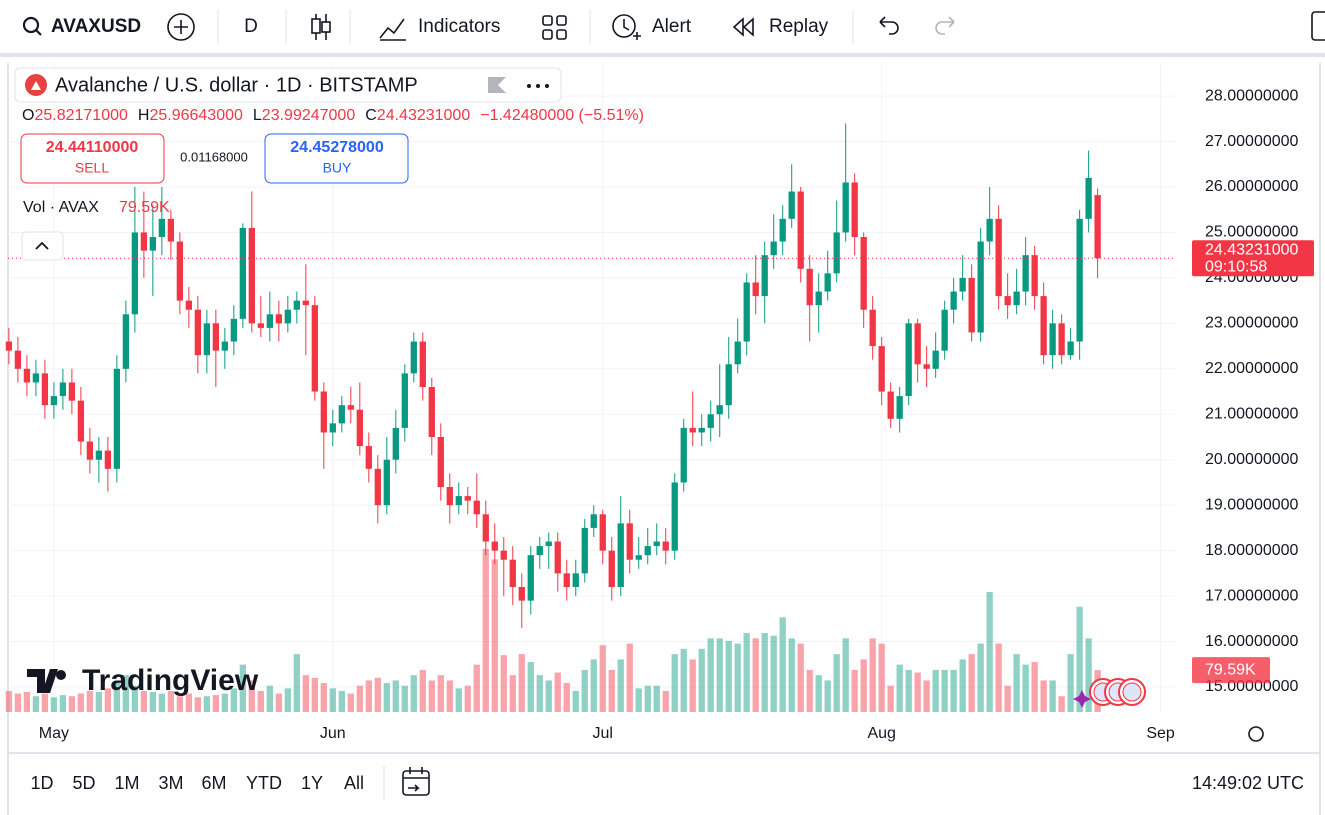 The width and height of the screenshot is (1325, 815). I want to click on range-button: 3M, so click(170, 783).